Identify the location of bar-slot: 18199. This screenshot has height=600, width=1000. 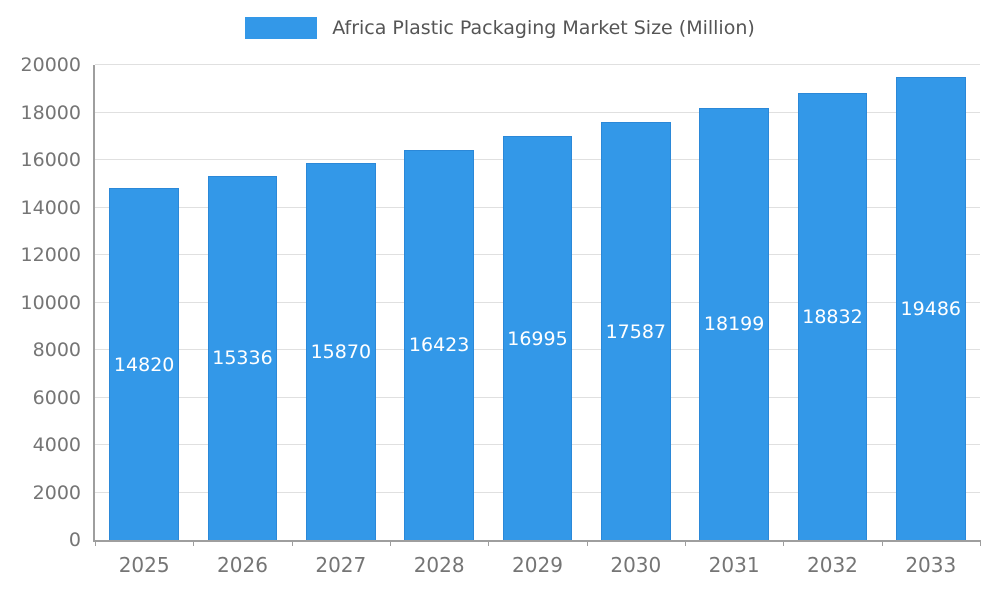
(734, 302).